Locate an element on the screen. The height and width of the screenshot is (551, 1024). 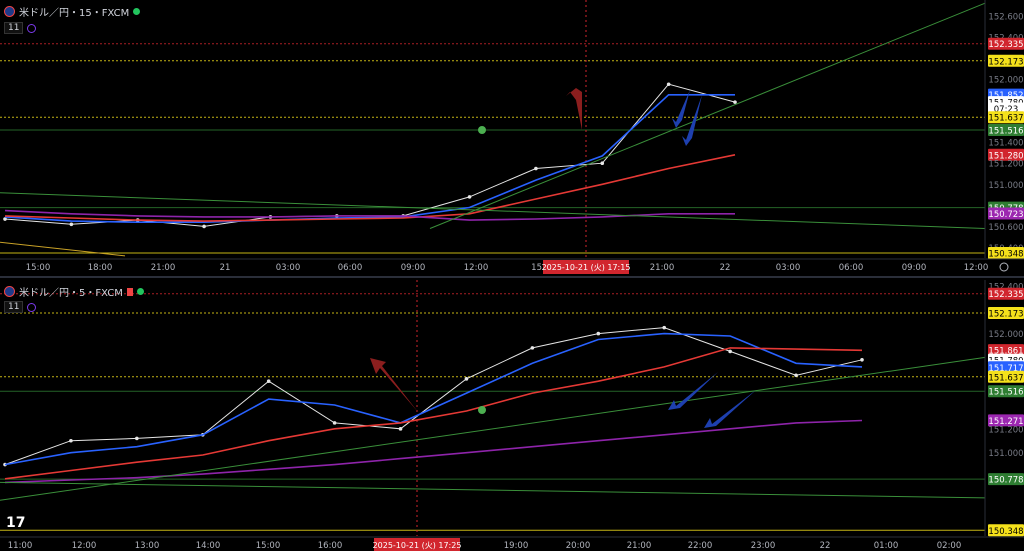
price-label: 151.400 is located at coordinates (1005, 144).